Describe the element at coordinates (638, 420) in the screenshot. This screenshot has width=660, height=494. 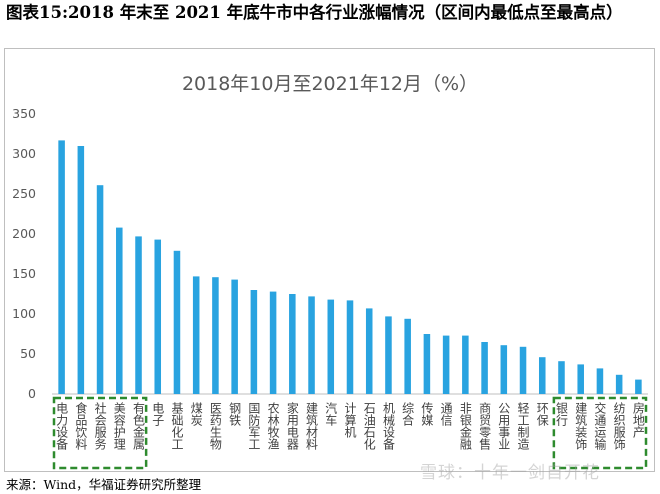
I see `x-tick-label: 房地产` at that location.